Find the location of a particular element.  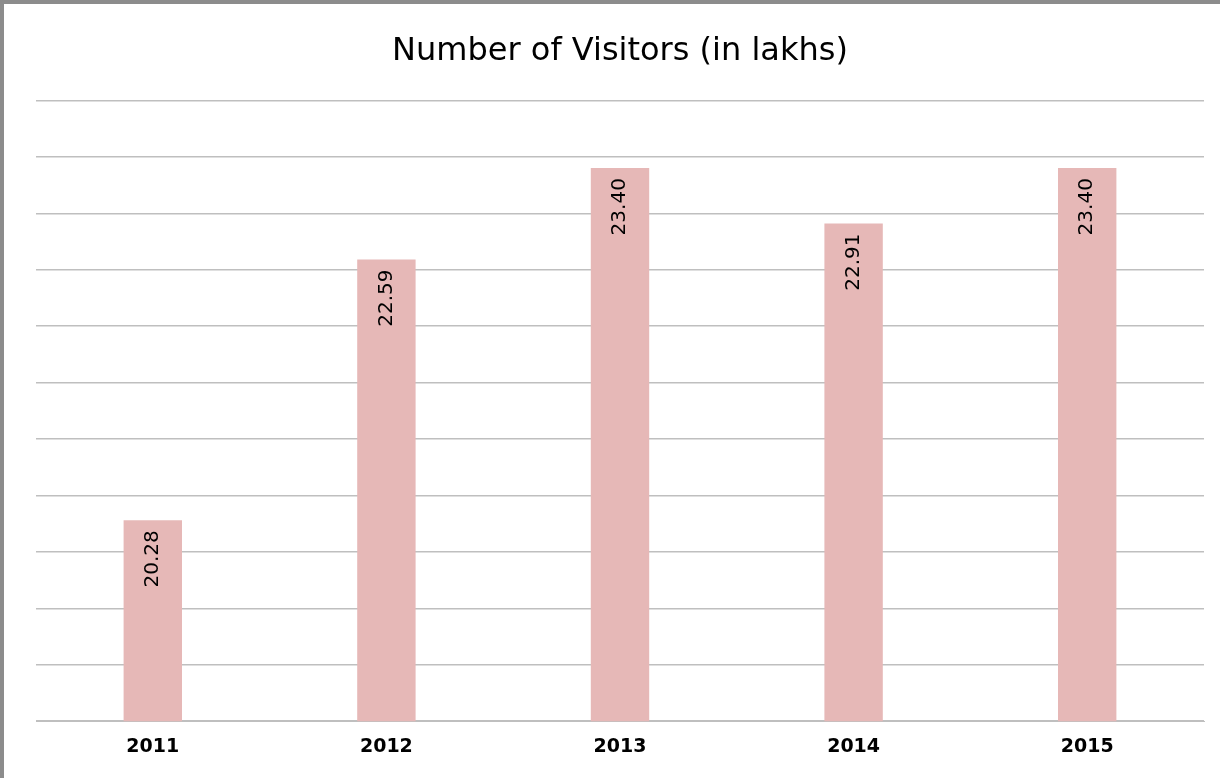

x-tick-label: 2011 is located at coordinates (153, 744).